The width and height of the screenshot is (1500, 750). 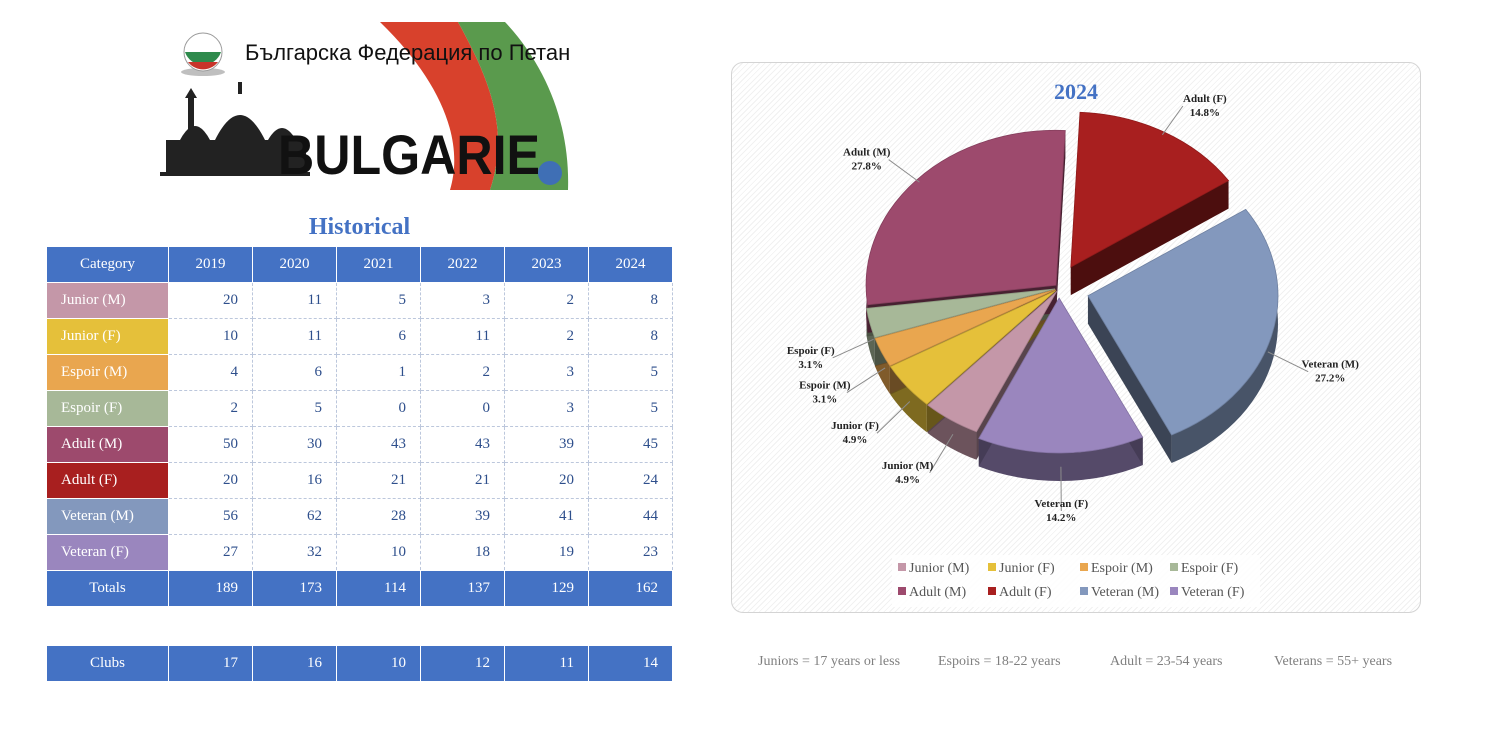 I want to click on slice-percent-label: 4.9%, so click(x=855, y=440).